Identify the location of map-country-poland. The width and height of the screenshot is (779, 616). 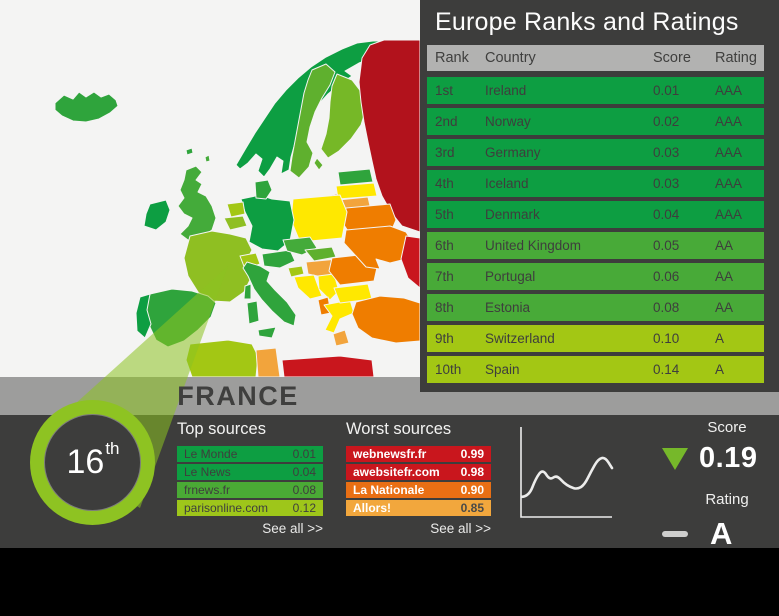
(319, 218).